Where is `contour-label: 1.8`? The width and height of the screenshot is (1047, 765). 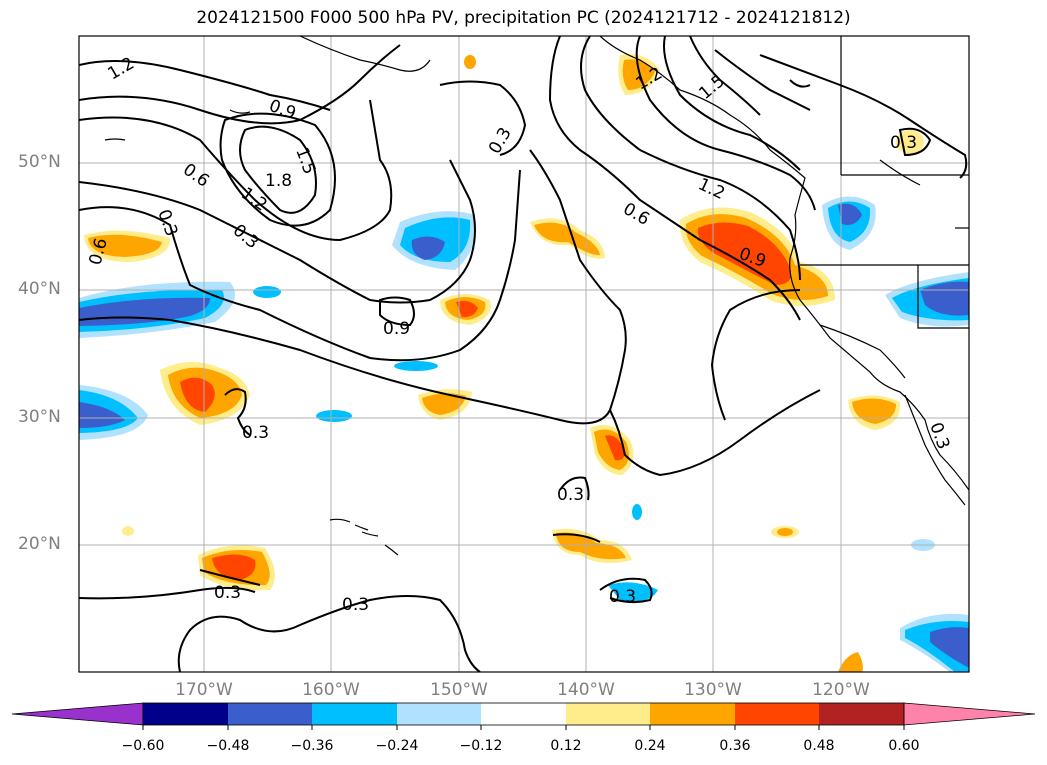
contour-label: 1.8 is located at coordinates (278, 181).